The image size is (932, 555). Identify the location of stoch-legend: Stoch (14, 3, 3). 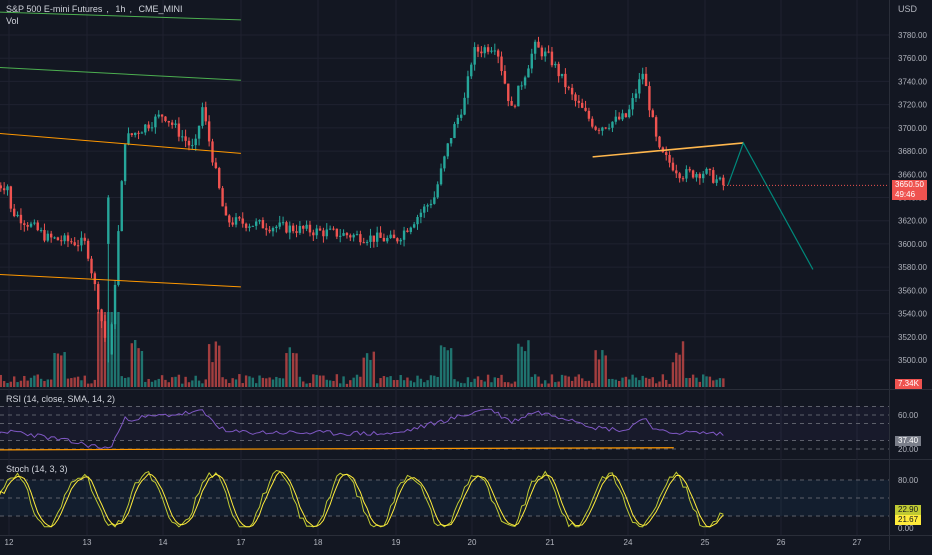
(37, 469).